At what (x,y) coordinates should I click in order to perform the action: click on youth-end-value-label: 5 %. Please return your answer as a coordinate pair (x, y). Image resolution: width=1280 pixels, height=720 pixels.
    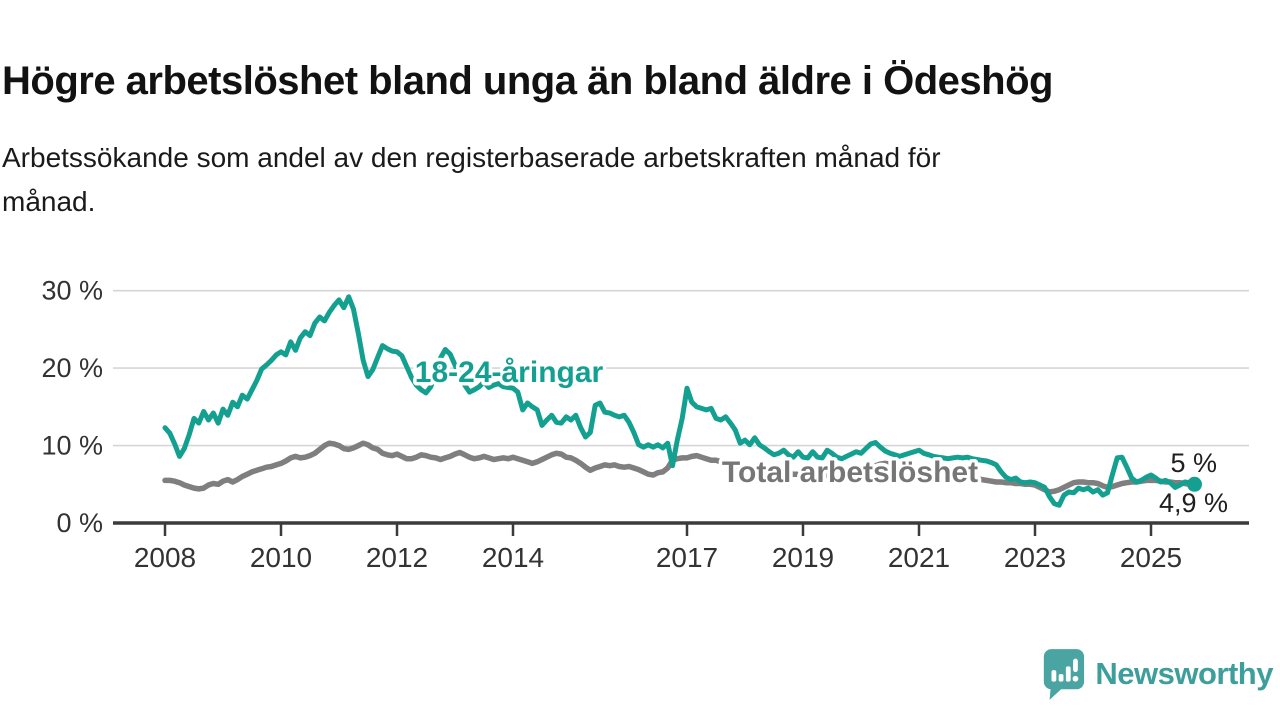
    Looking at the image, I should click on (1193, 463).